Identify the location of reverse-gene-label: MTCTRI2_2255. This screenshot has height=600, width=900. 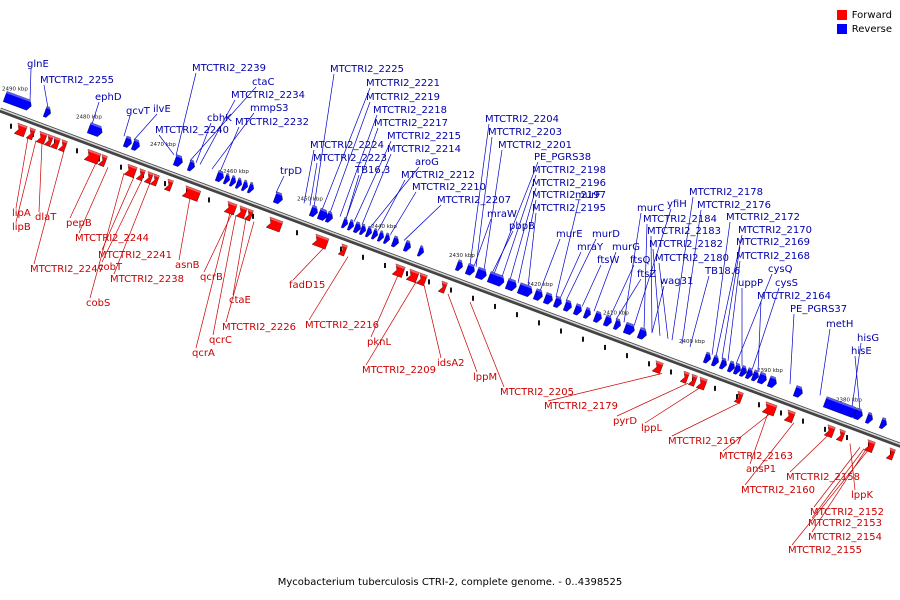
(77, 80).